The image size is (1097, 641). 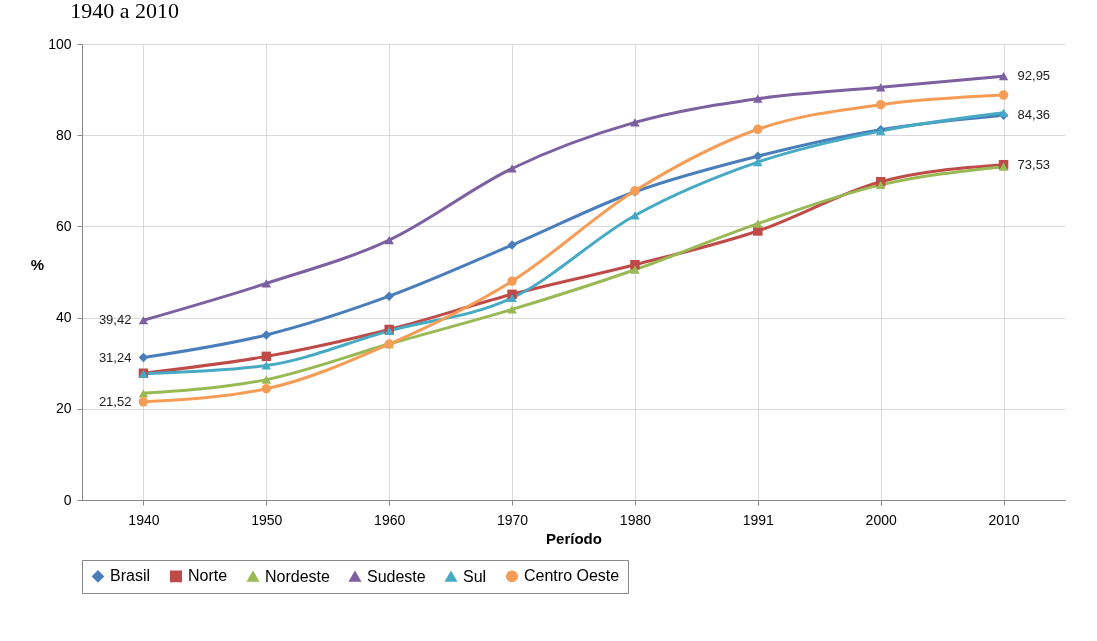 I want to click on y-tick-label: 40, so click(x=63, y=317).